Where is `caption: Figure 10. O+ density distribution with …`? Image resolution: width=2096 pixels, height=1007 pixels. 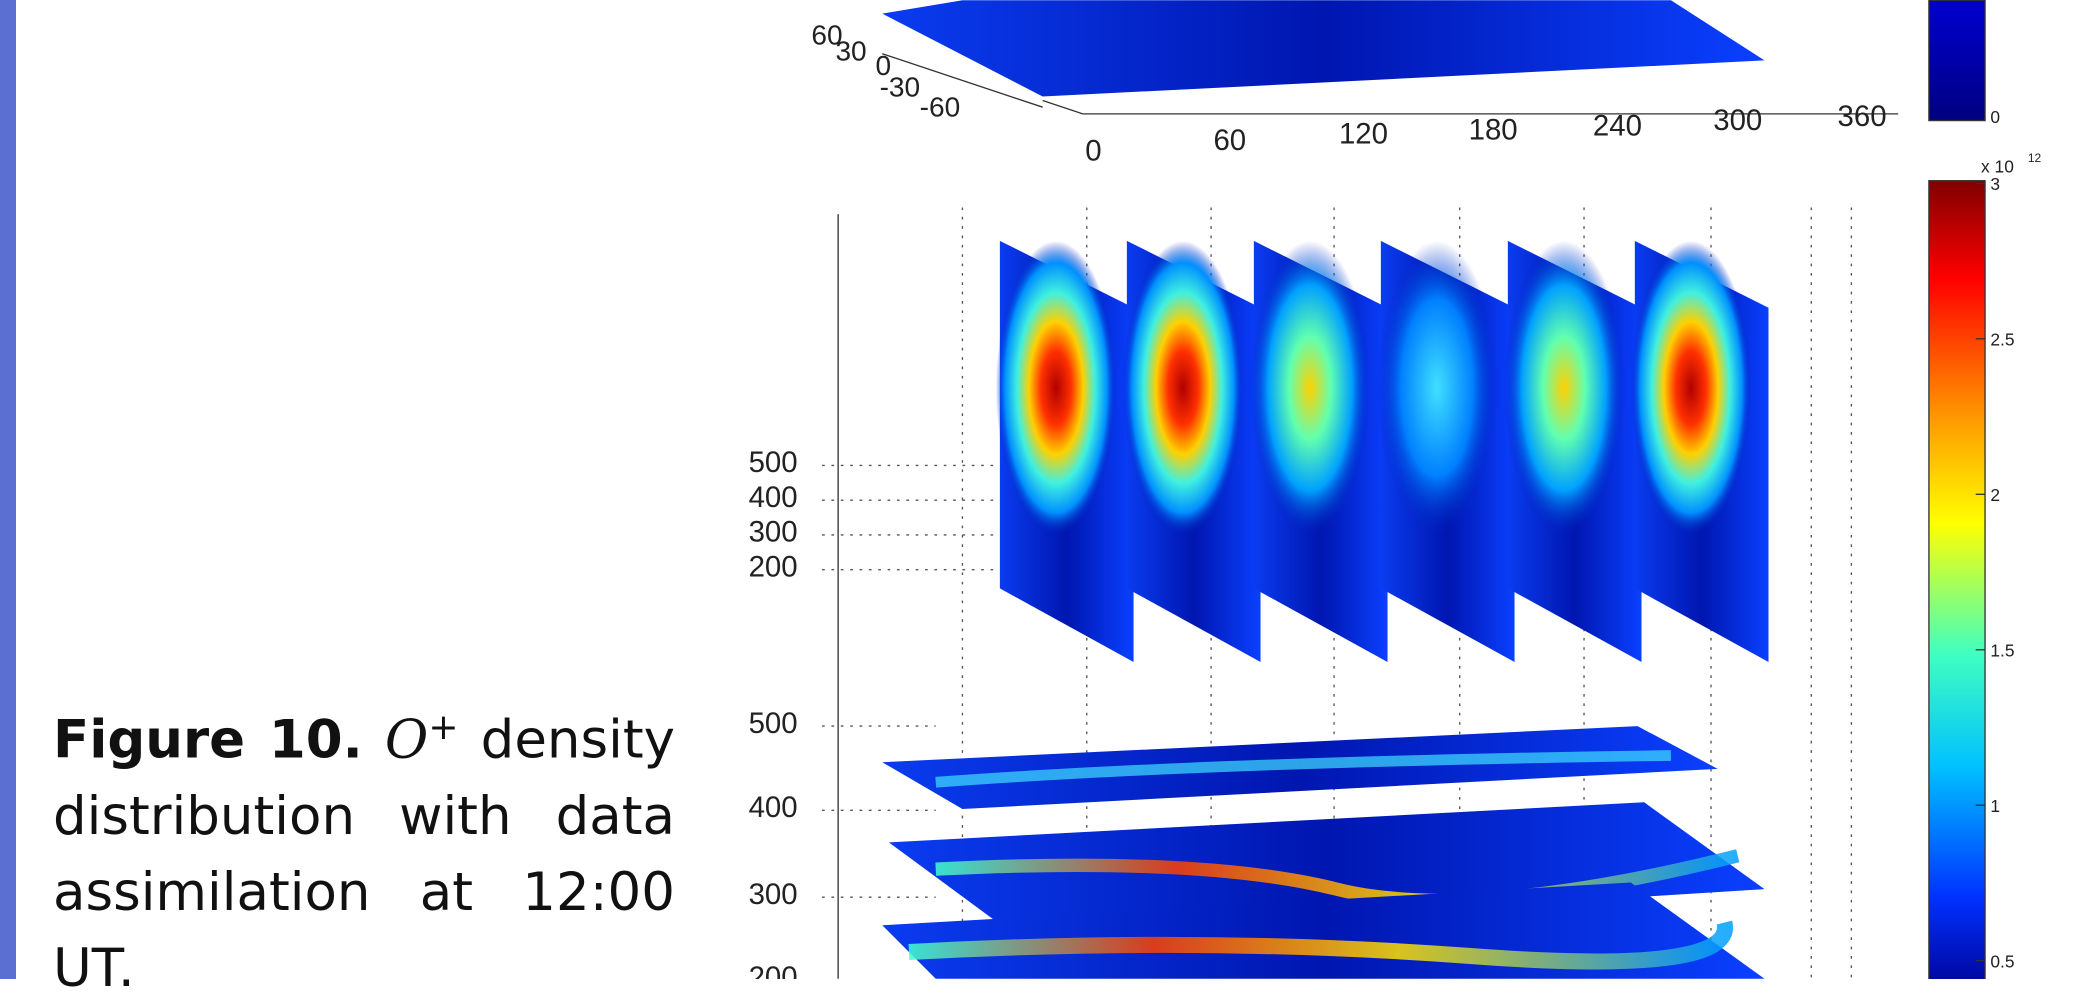
caption: Figure 10. O+ density distribution with … is located at coordinates (364, 848).